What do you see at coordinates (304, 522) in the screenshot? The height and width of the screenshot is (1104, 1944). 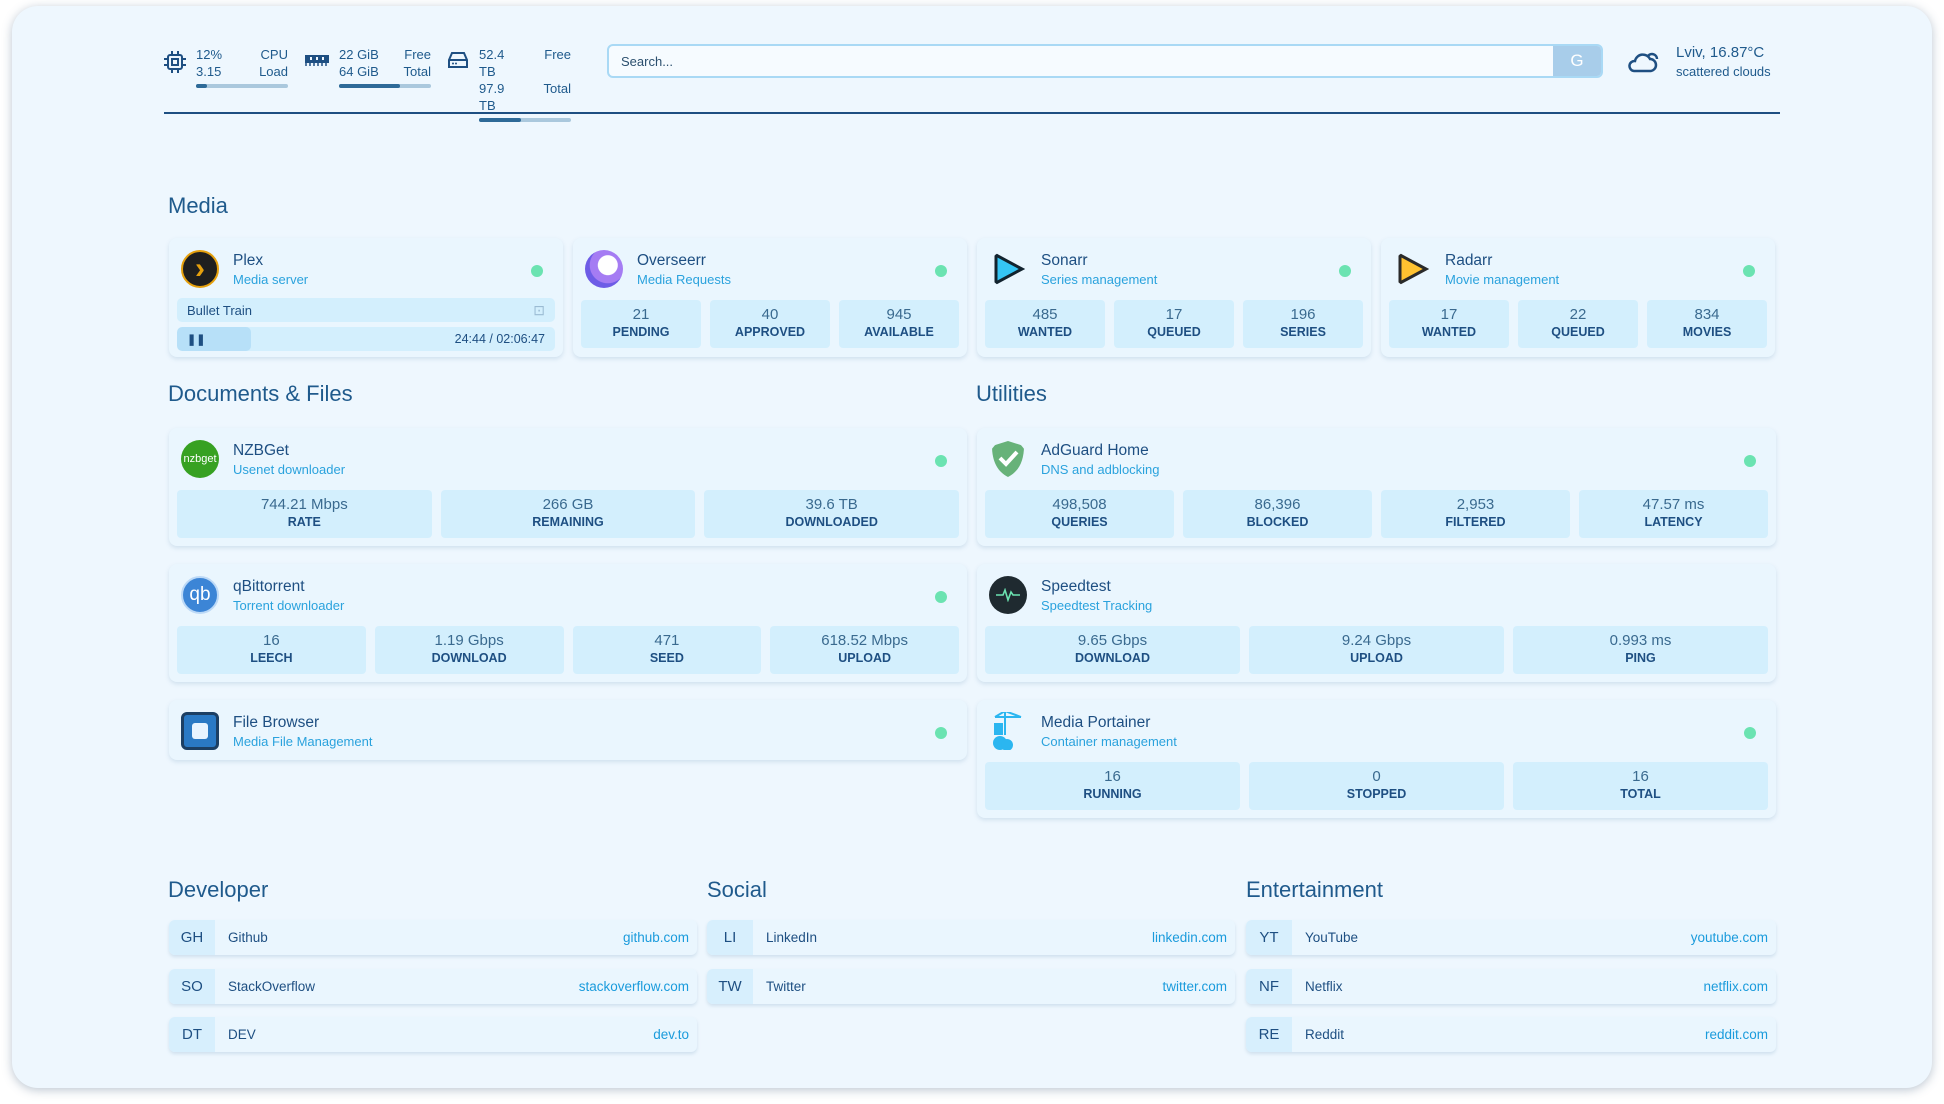 I see `stat-label: RATE` at bounding box center [304, 522].